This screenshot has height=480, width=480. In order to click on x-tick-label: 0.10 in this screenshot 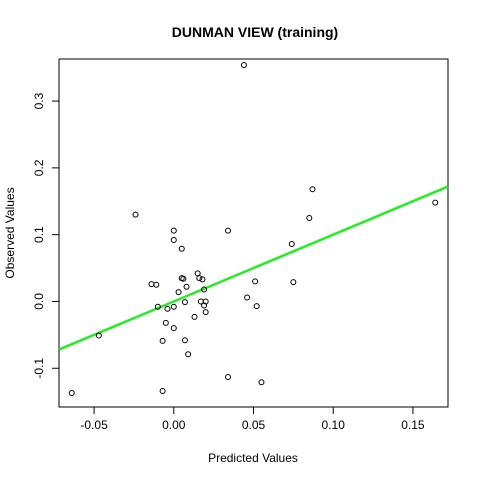, I will do `click(334, 425)`.